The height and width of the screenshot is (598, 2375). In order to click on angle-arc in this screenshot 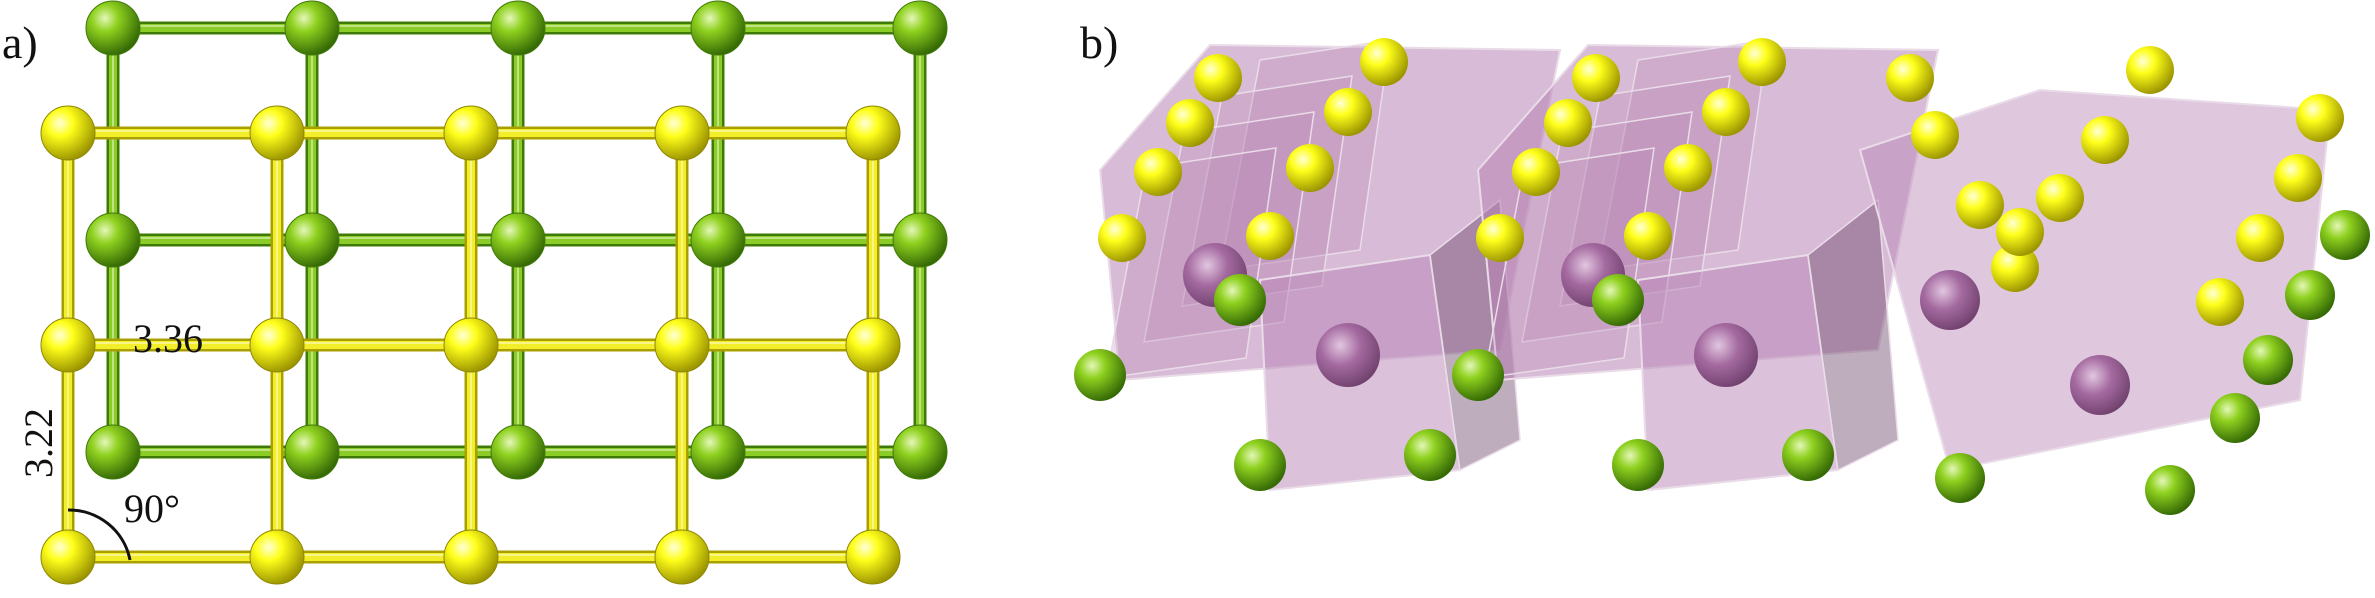, I will do `click(99, 534)`.